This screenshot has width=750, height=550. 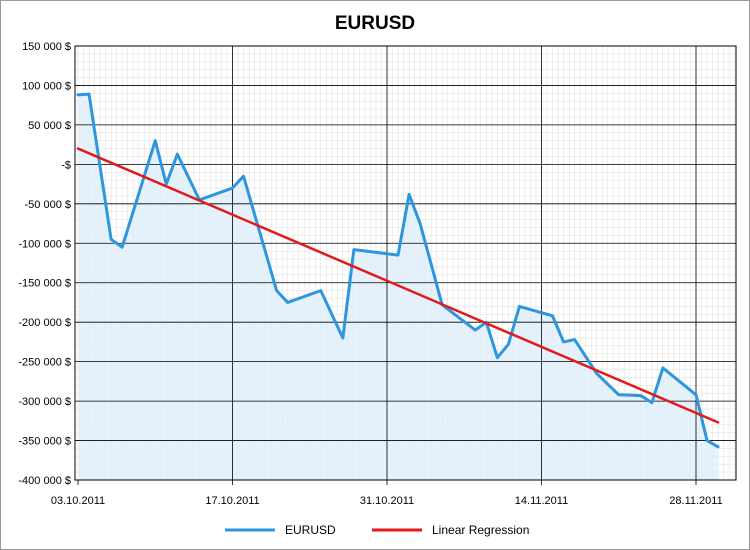 I want to click on x-tick-label: 14.11.2011, so click(x=541, y=501).